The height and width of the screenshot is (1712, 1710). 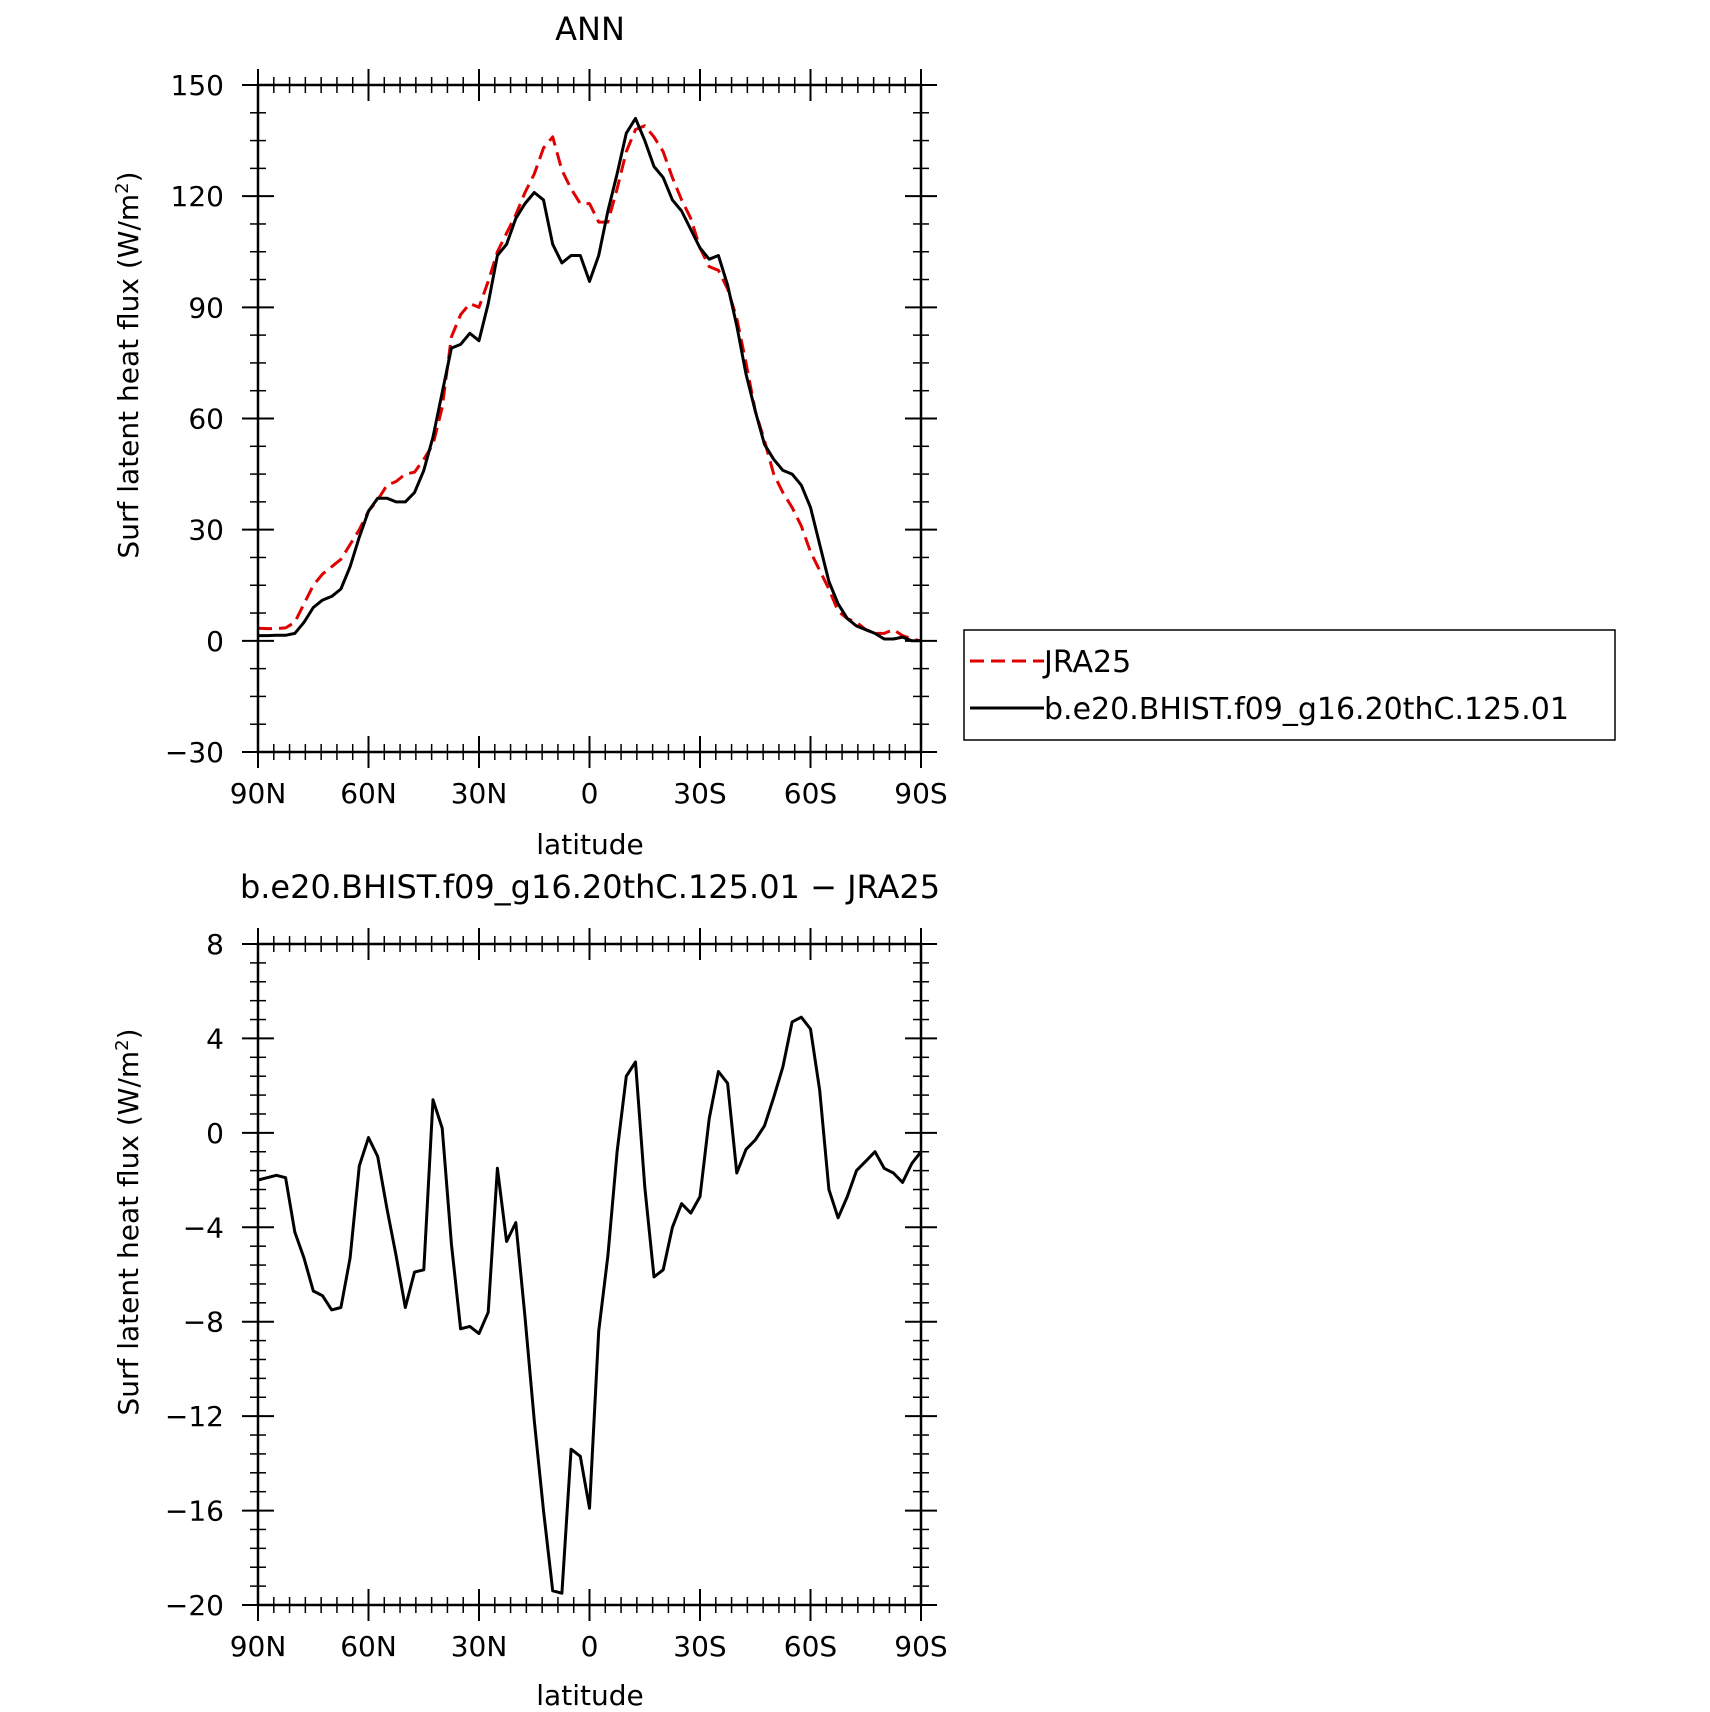 What do you see at coordinates (215, 944) in the screenshot?
I see `bottom-ytick-label: 8` at bounding box center [215, 944].